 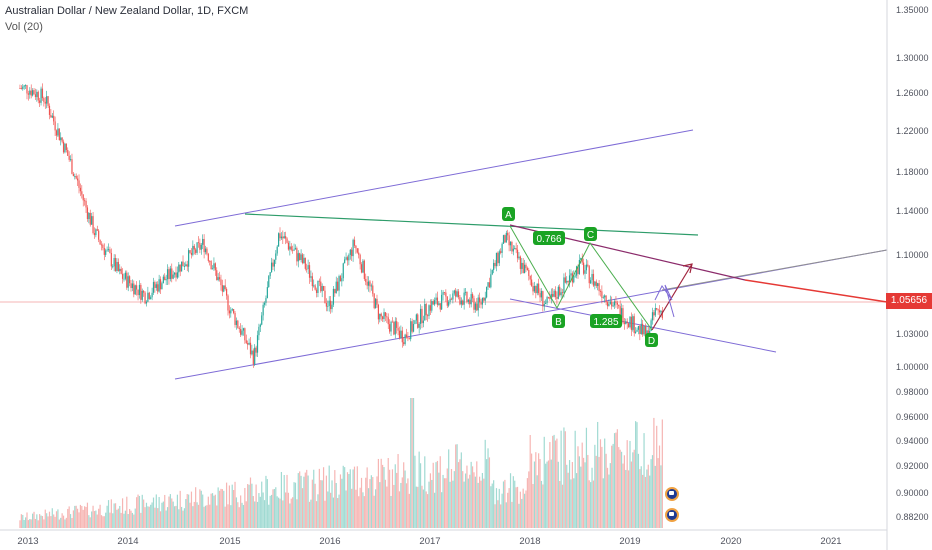 I want to click on point-d-label: D, so click(x=651, y=340).